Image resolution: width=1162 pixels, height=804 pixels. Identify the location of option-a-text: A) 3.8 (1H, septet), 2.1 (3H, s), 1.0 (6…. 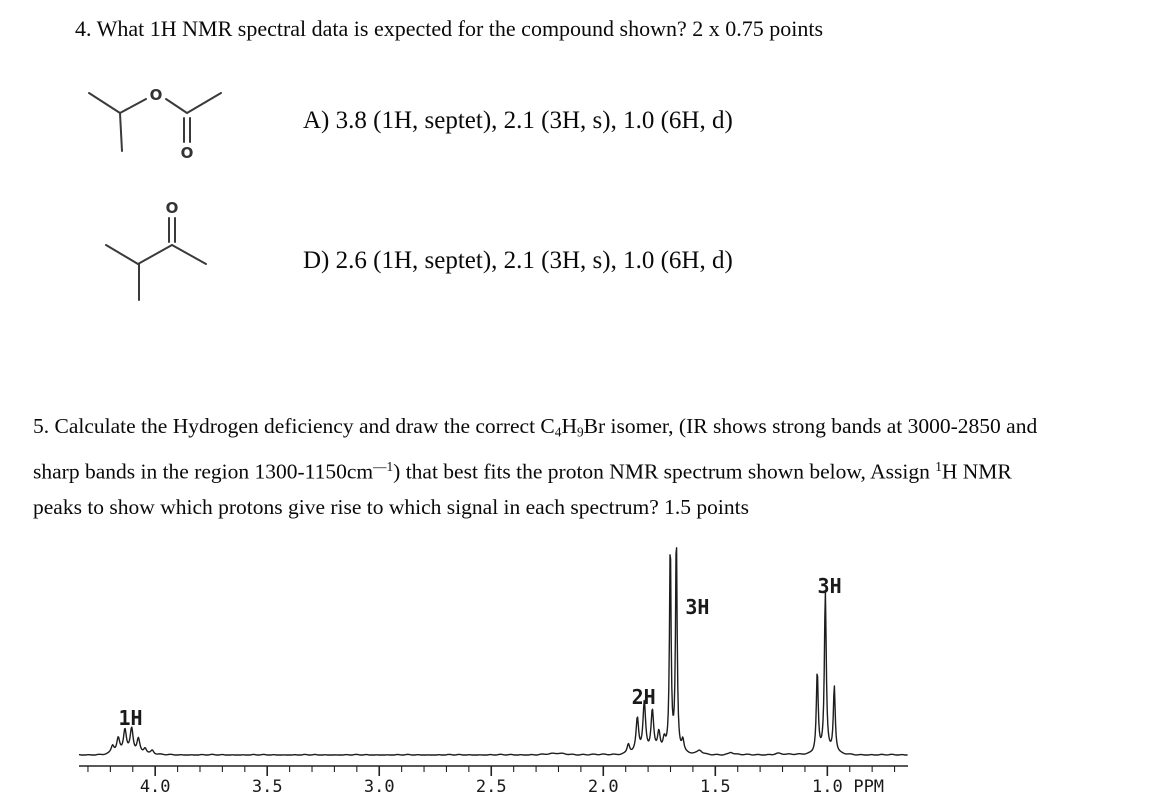
(518, 120).